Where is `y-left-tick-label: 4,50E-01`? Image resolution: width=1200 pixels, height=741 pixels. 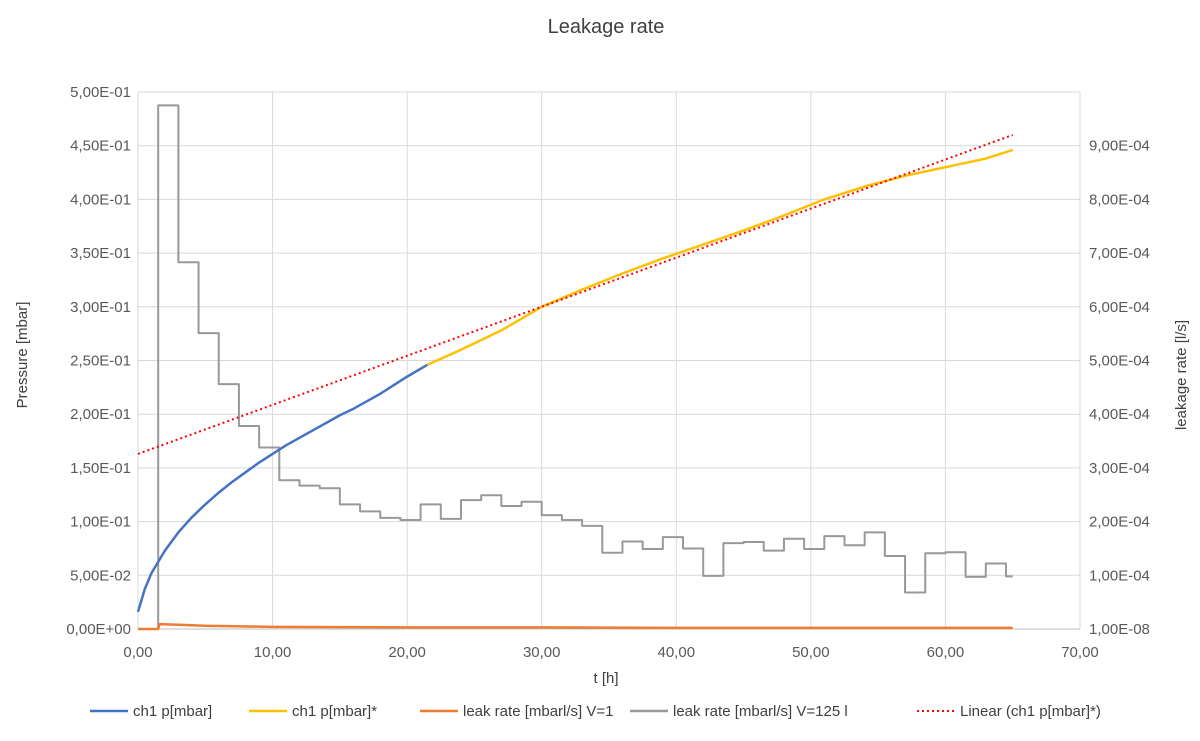 y-left-tick-label: 4,50E-01 is located at coordinates (100, 146).